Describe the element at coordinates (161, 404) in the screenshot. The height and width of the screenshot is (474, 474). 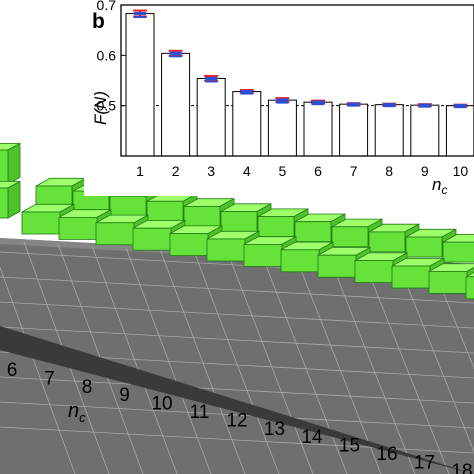
I see `x-tick-label-3d: 10` at that location.